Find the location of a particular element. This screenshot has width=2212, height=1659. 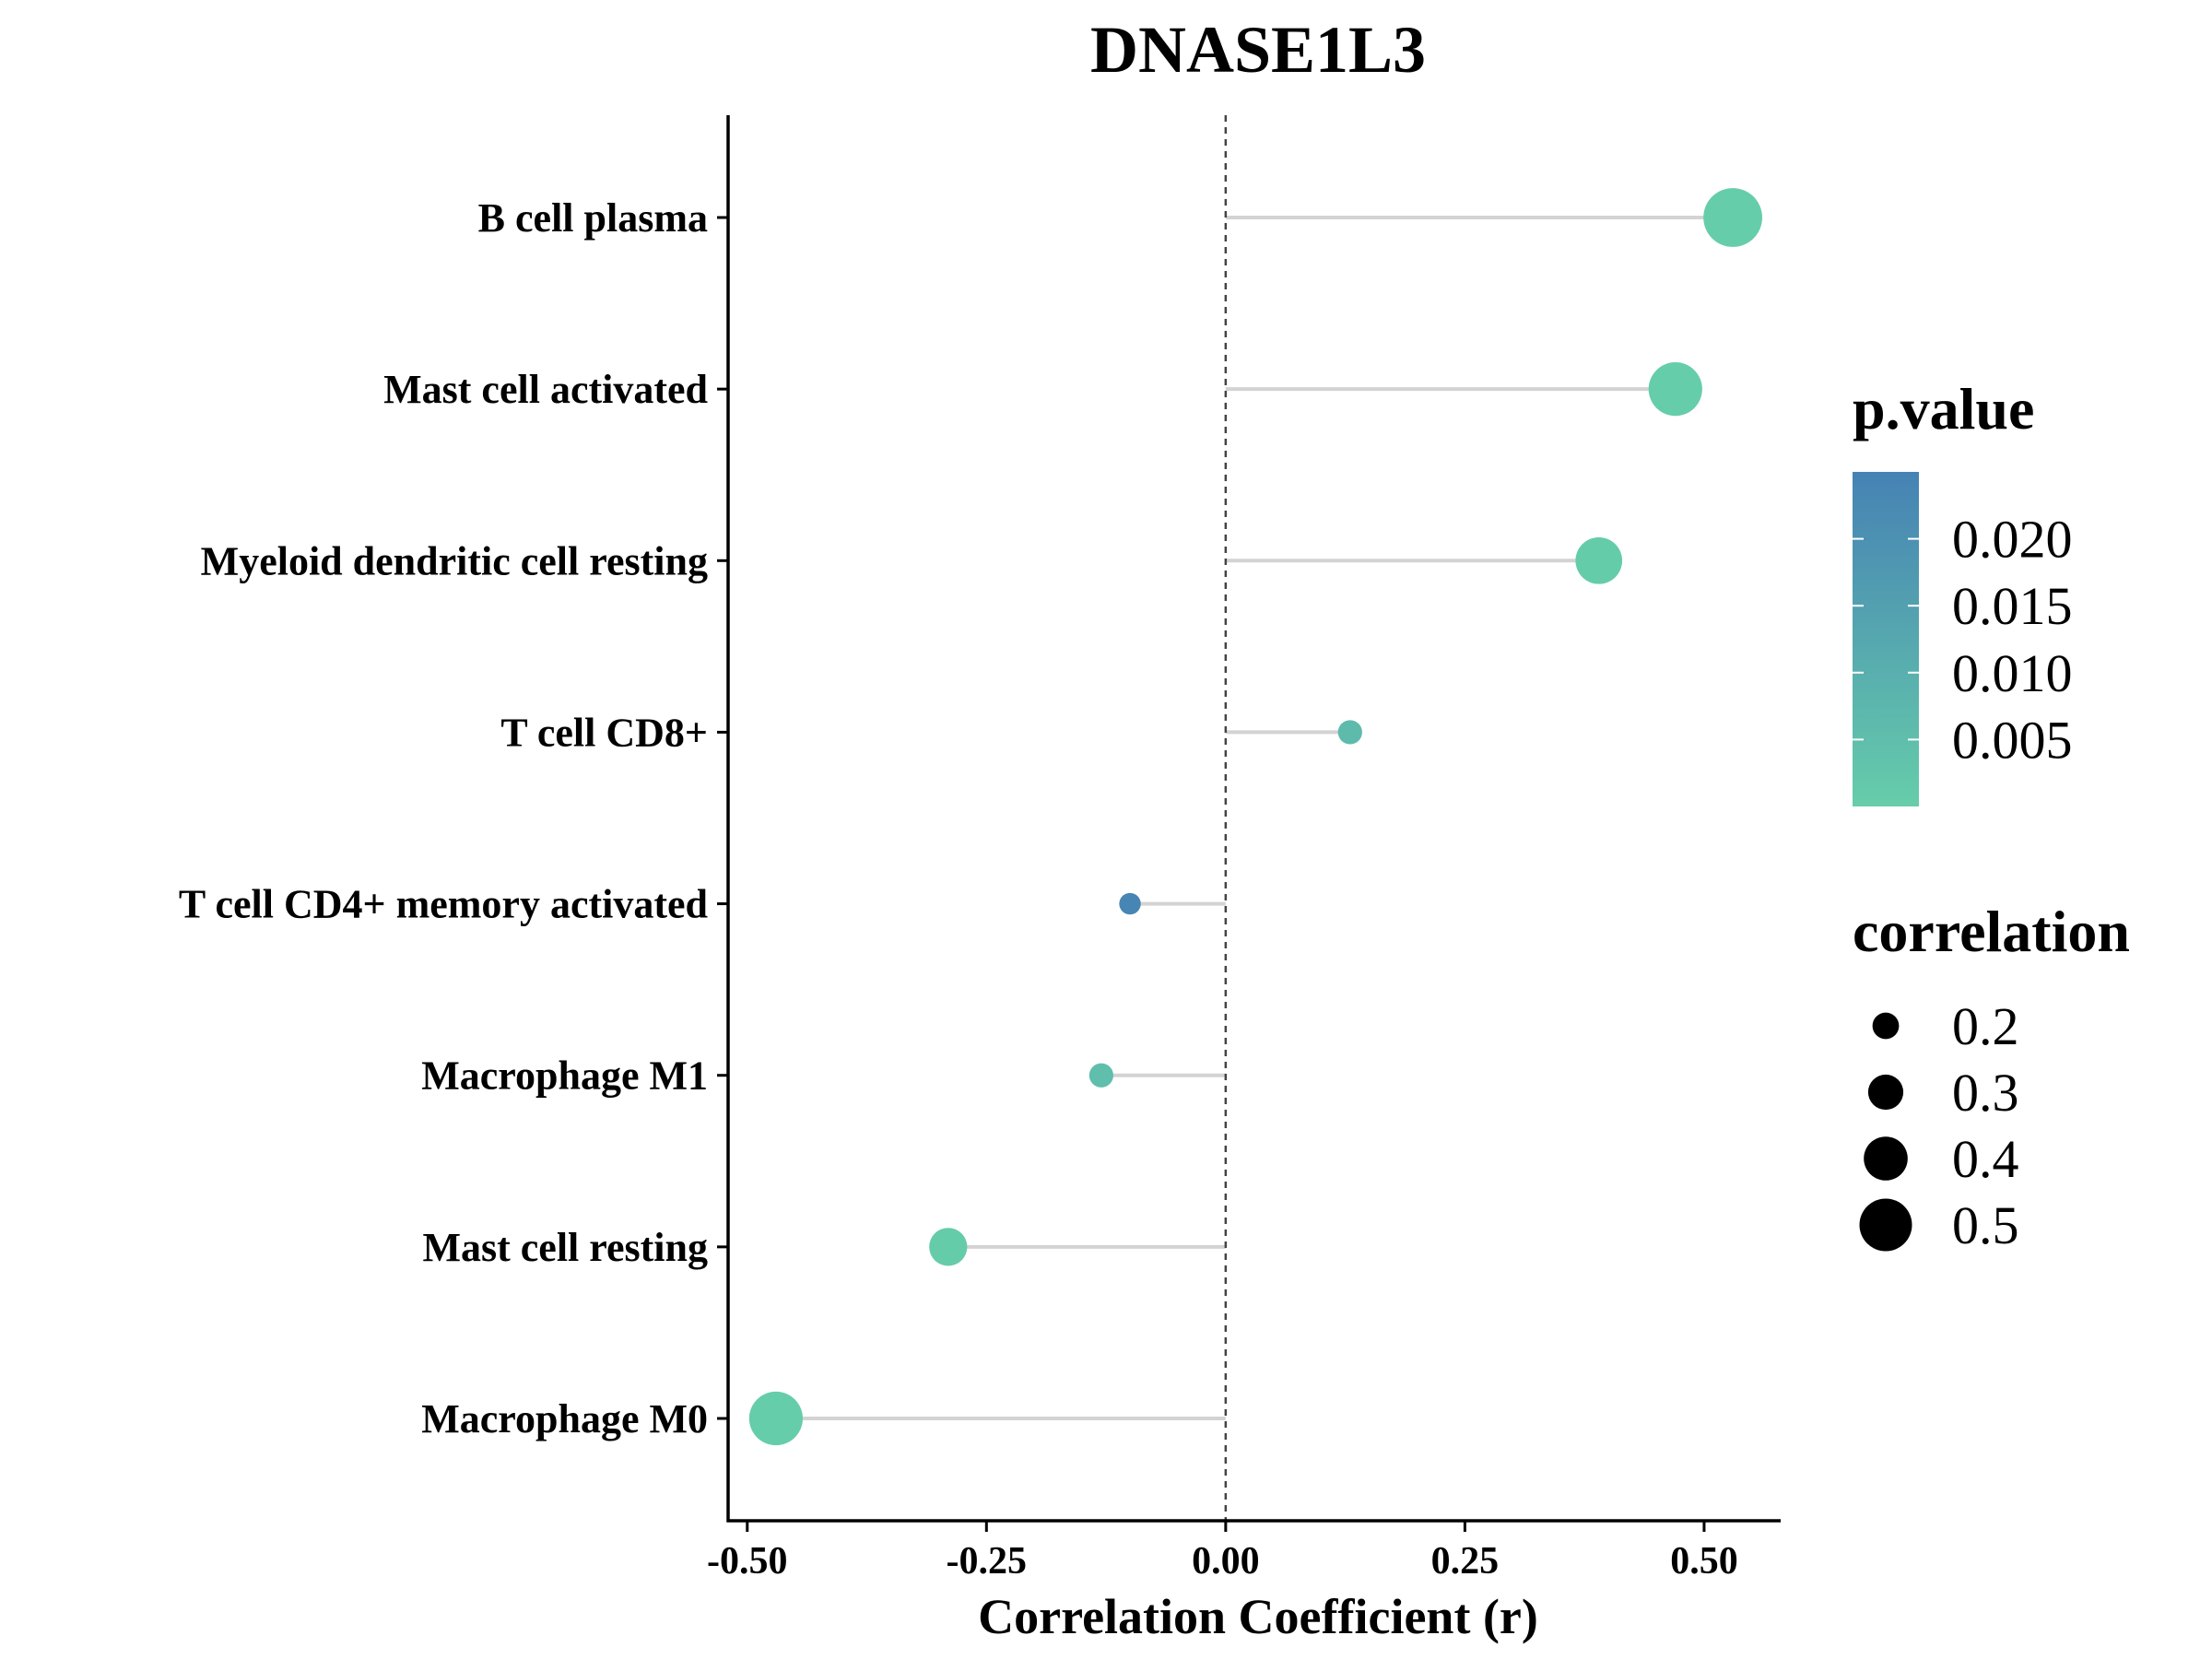

x-tick-label: 0.50 is located at coordinates (1704, 1561).